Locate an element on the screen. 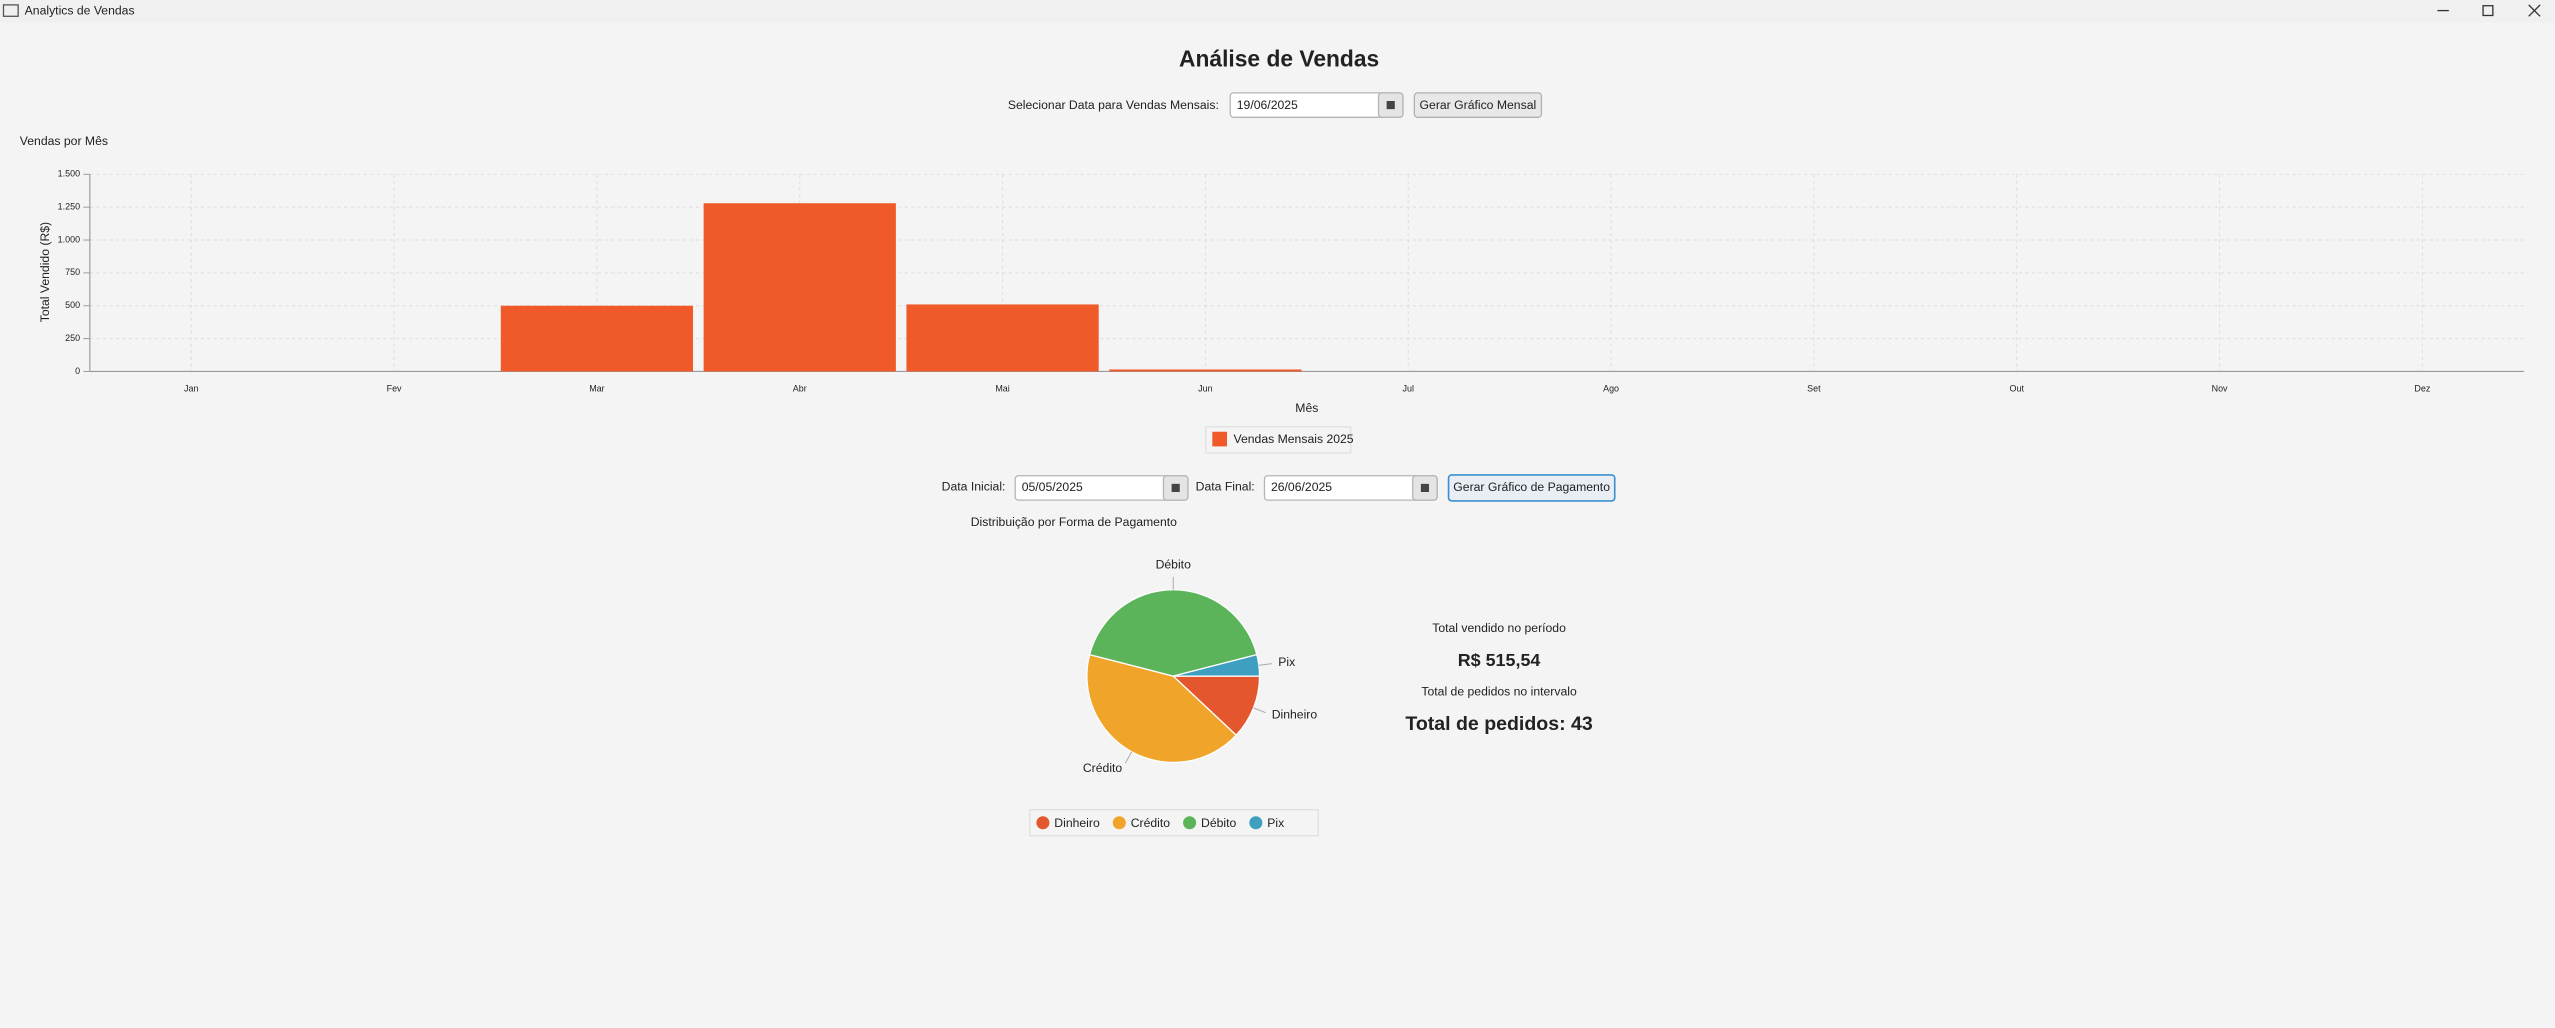 This screenshot has width=2555, height=1028. header-title: Análise de Vendas is located at coordinates (1279, 58).